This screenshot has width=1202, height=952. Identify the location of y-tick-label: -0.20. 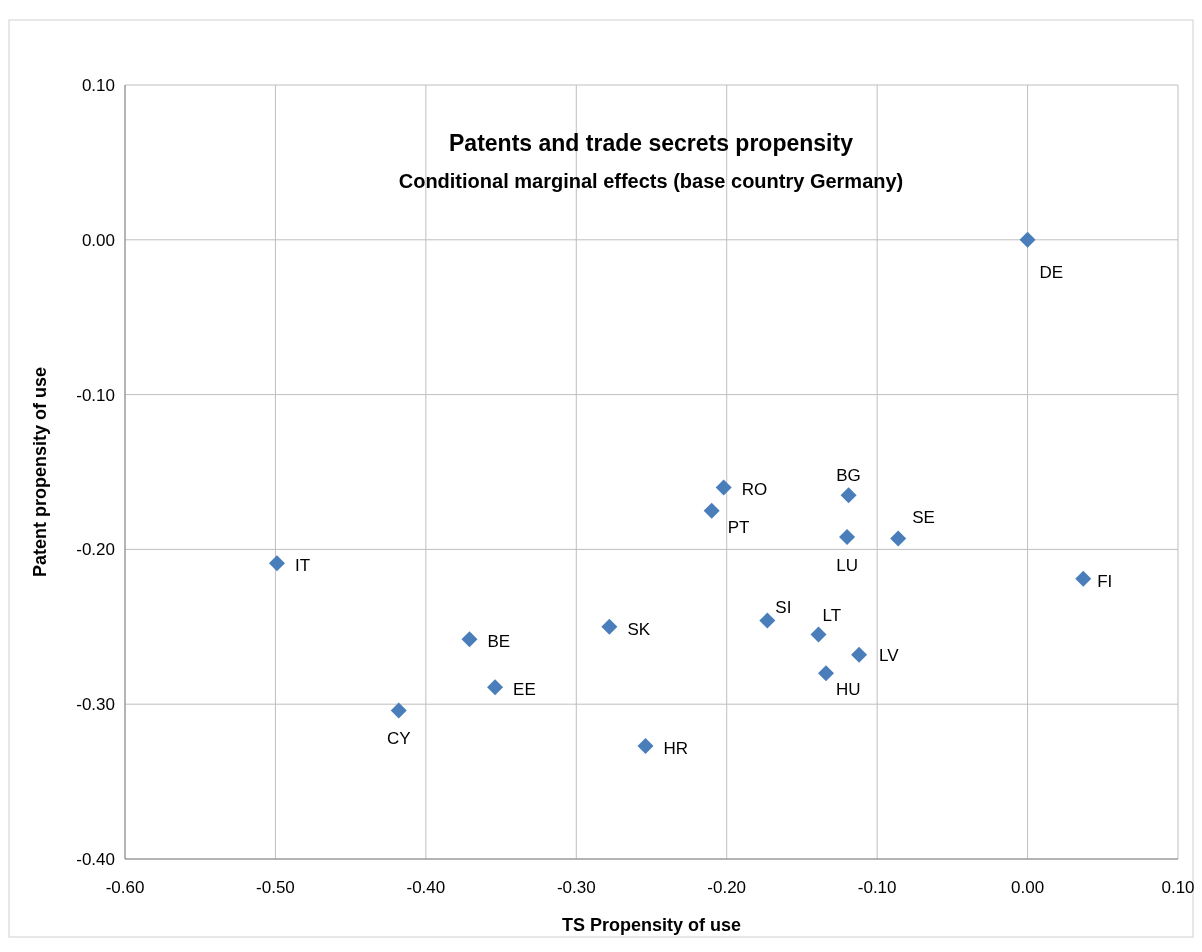
(95, 550).